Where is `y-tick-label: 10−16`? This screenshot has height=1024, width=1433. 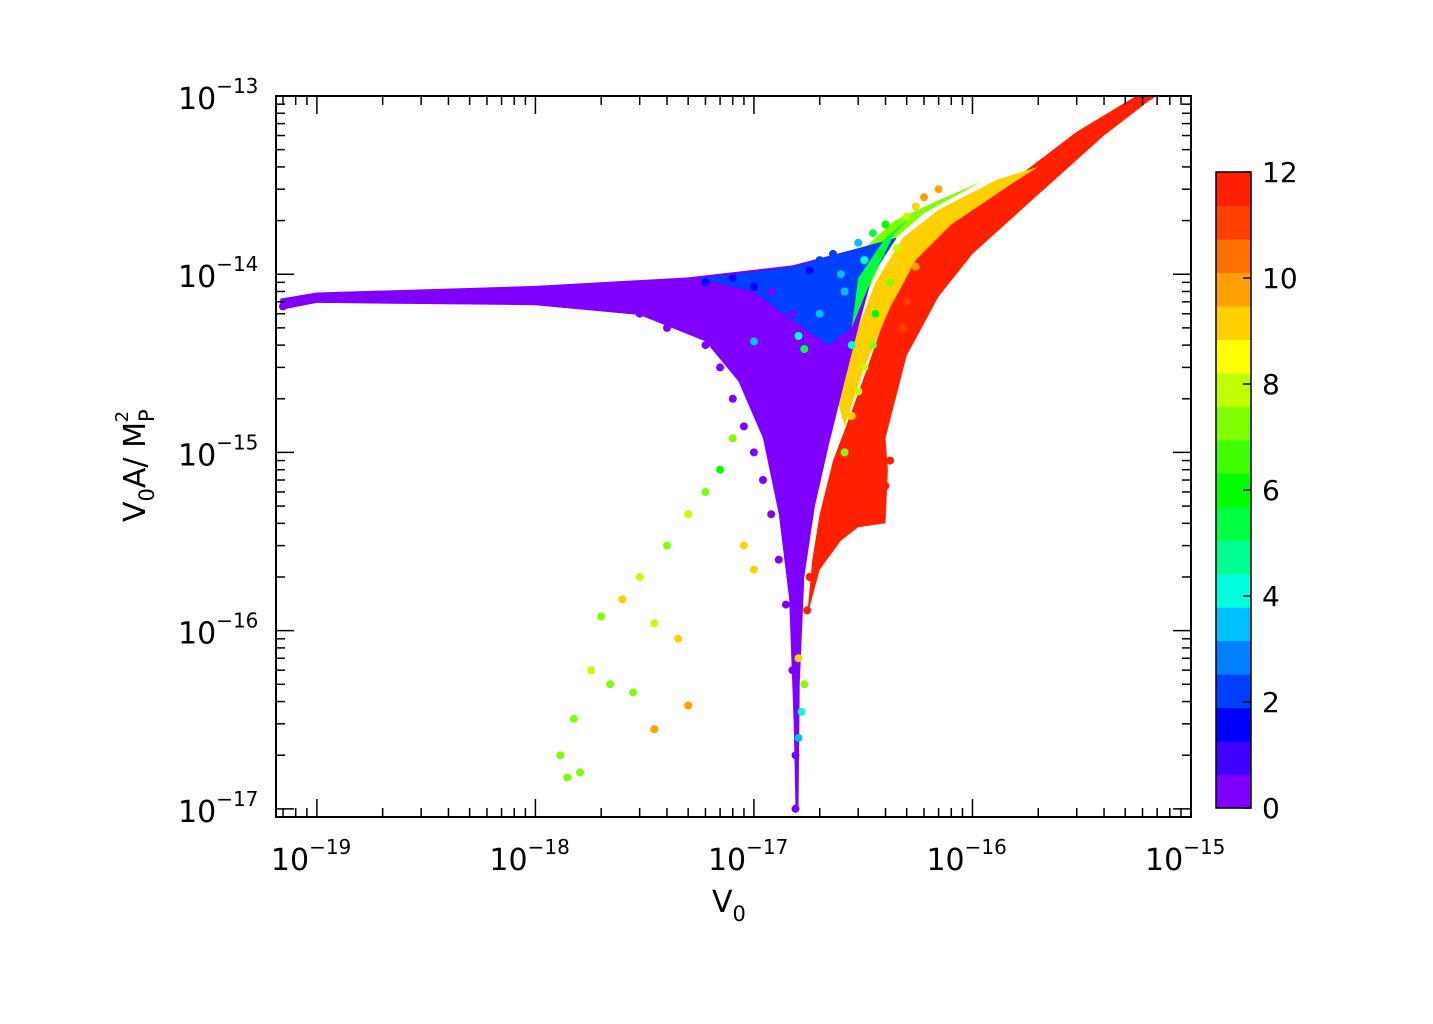 y-tick-label: 10−16 is located at coordinates (218, 630).